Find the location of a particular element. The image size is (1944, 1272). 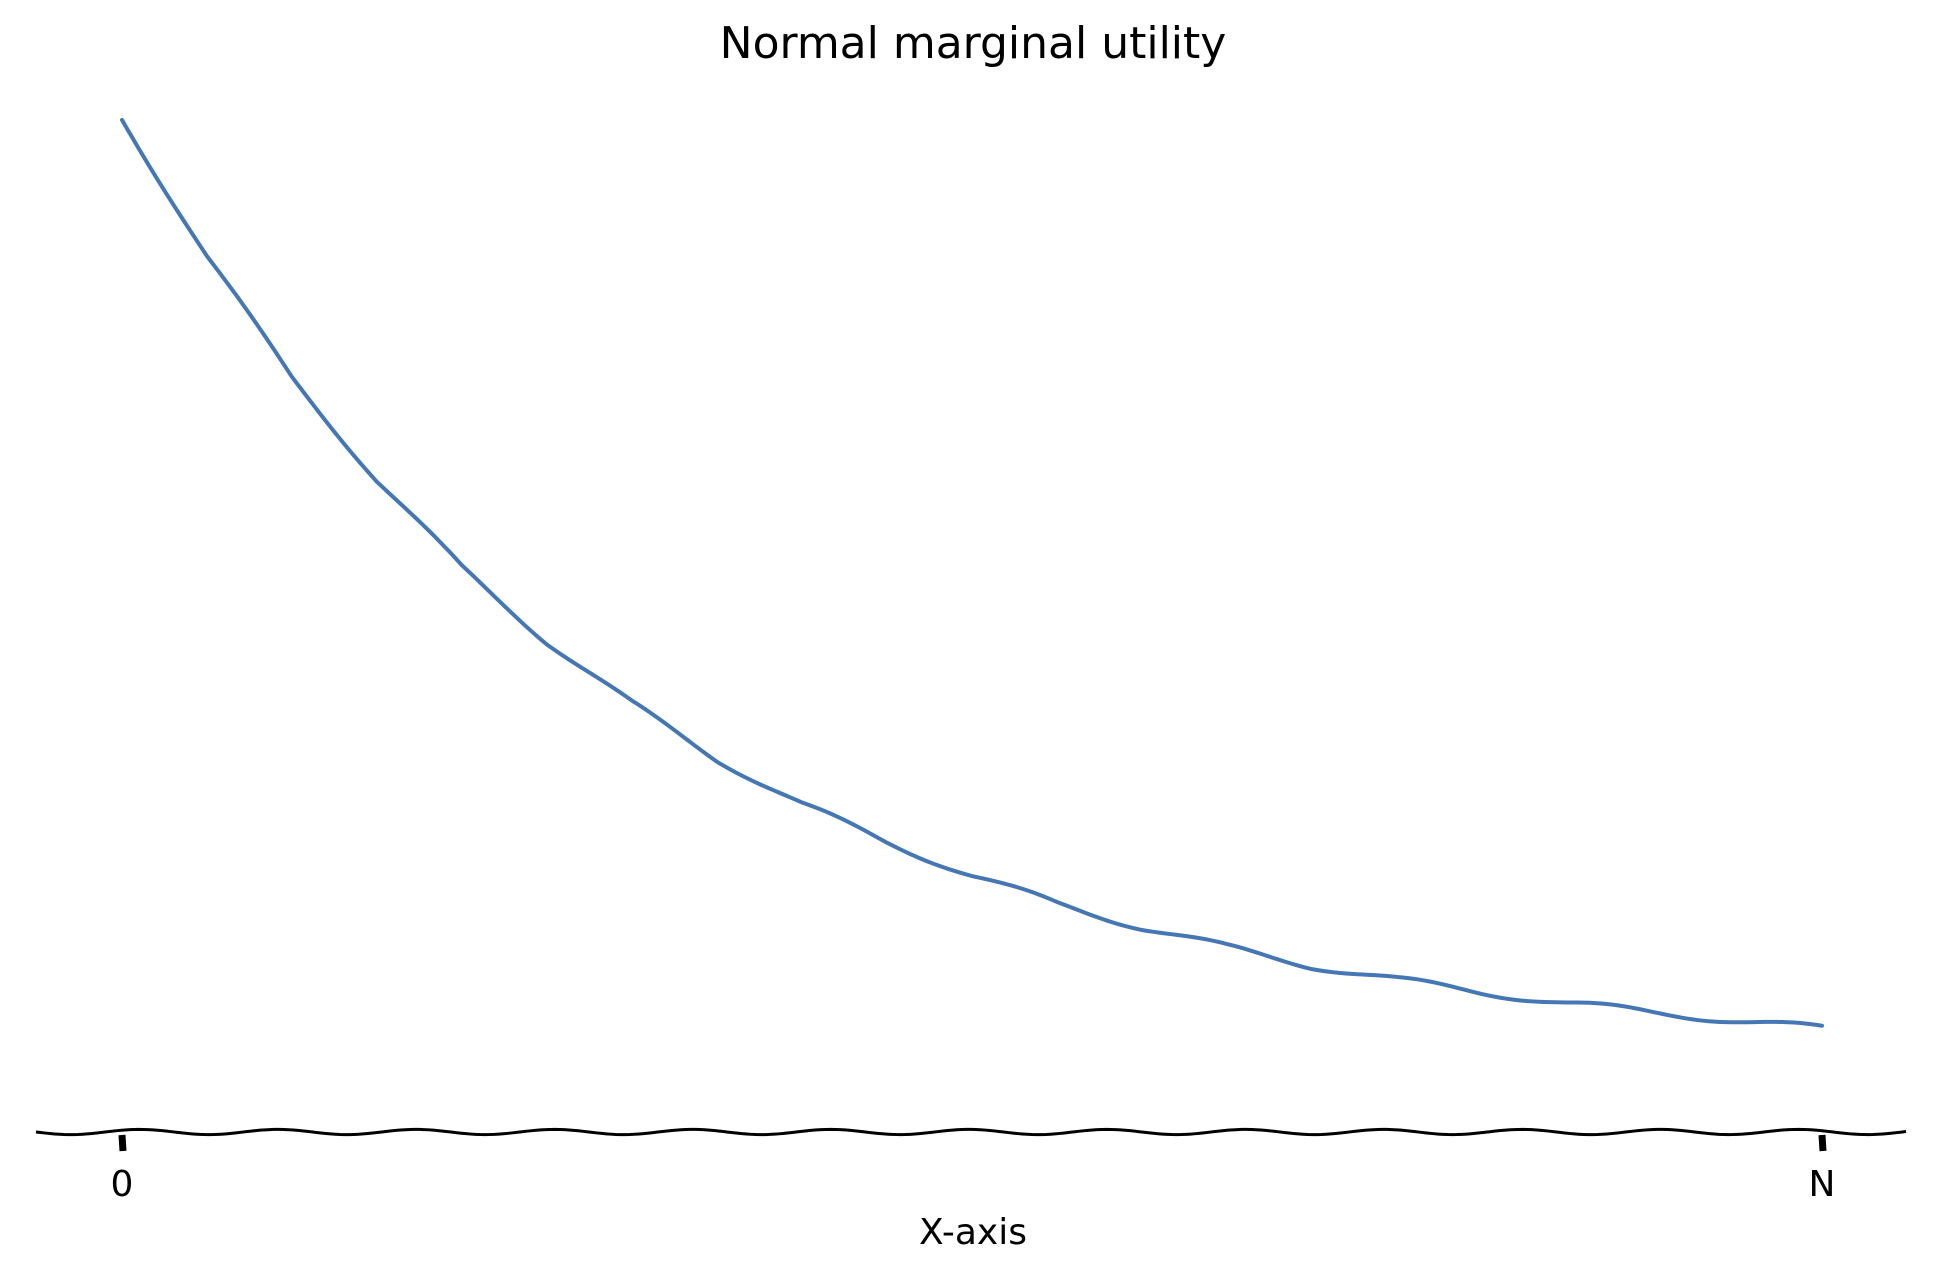

x-axis is located at coordinates (971, 1132).